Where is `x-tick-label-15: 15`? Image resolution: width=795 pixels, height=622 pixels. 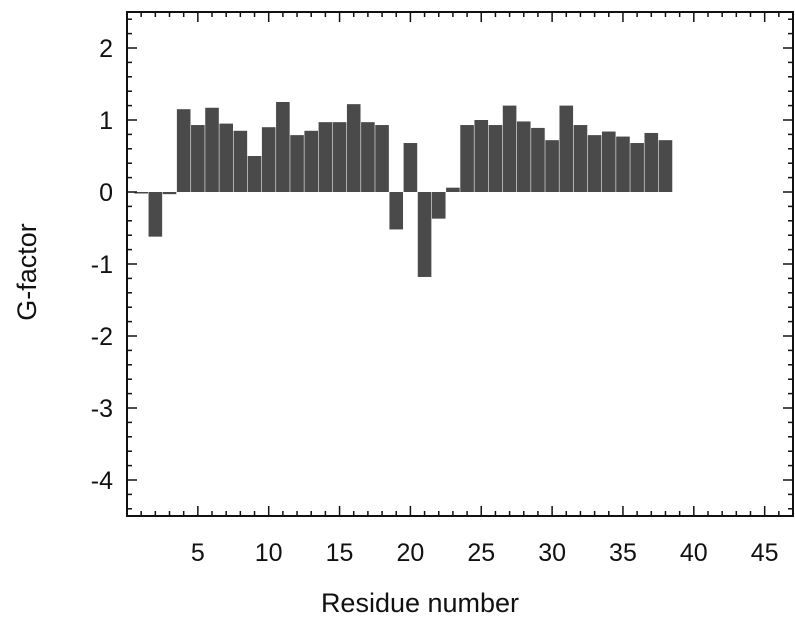 x-tick-label-15: 15 is located at coordinates (340, 553).